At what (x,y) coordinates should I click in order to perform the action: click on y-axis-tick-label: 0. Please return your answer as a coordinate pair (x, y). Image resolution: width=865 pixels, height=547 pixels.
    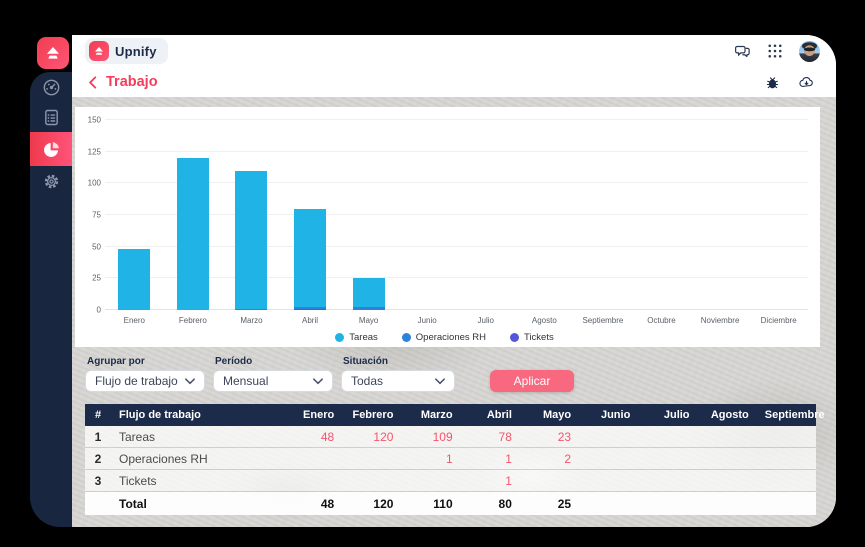
    Looking at the image, I should click on (98, 310).